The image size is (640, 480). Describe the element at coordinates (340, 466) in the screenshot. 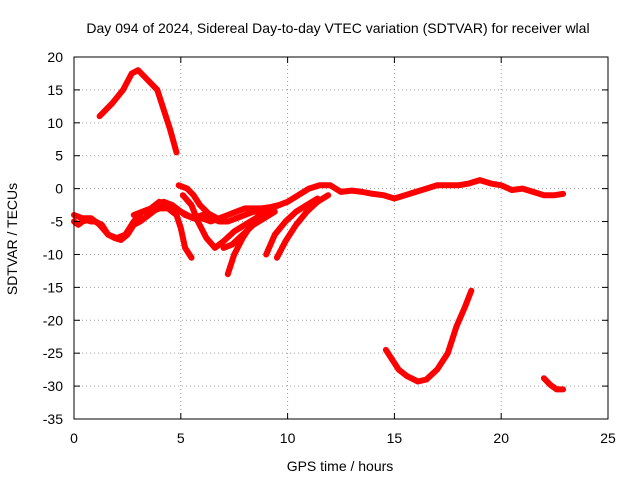

I see `x-axis-label: GPS time / hours` at that location.